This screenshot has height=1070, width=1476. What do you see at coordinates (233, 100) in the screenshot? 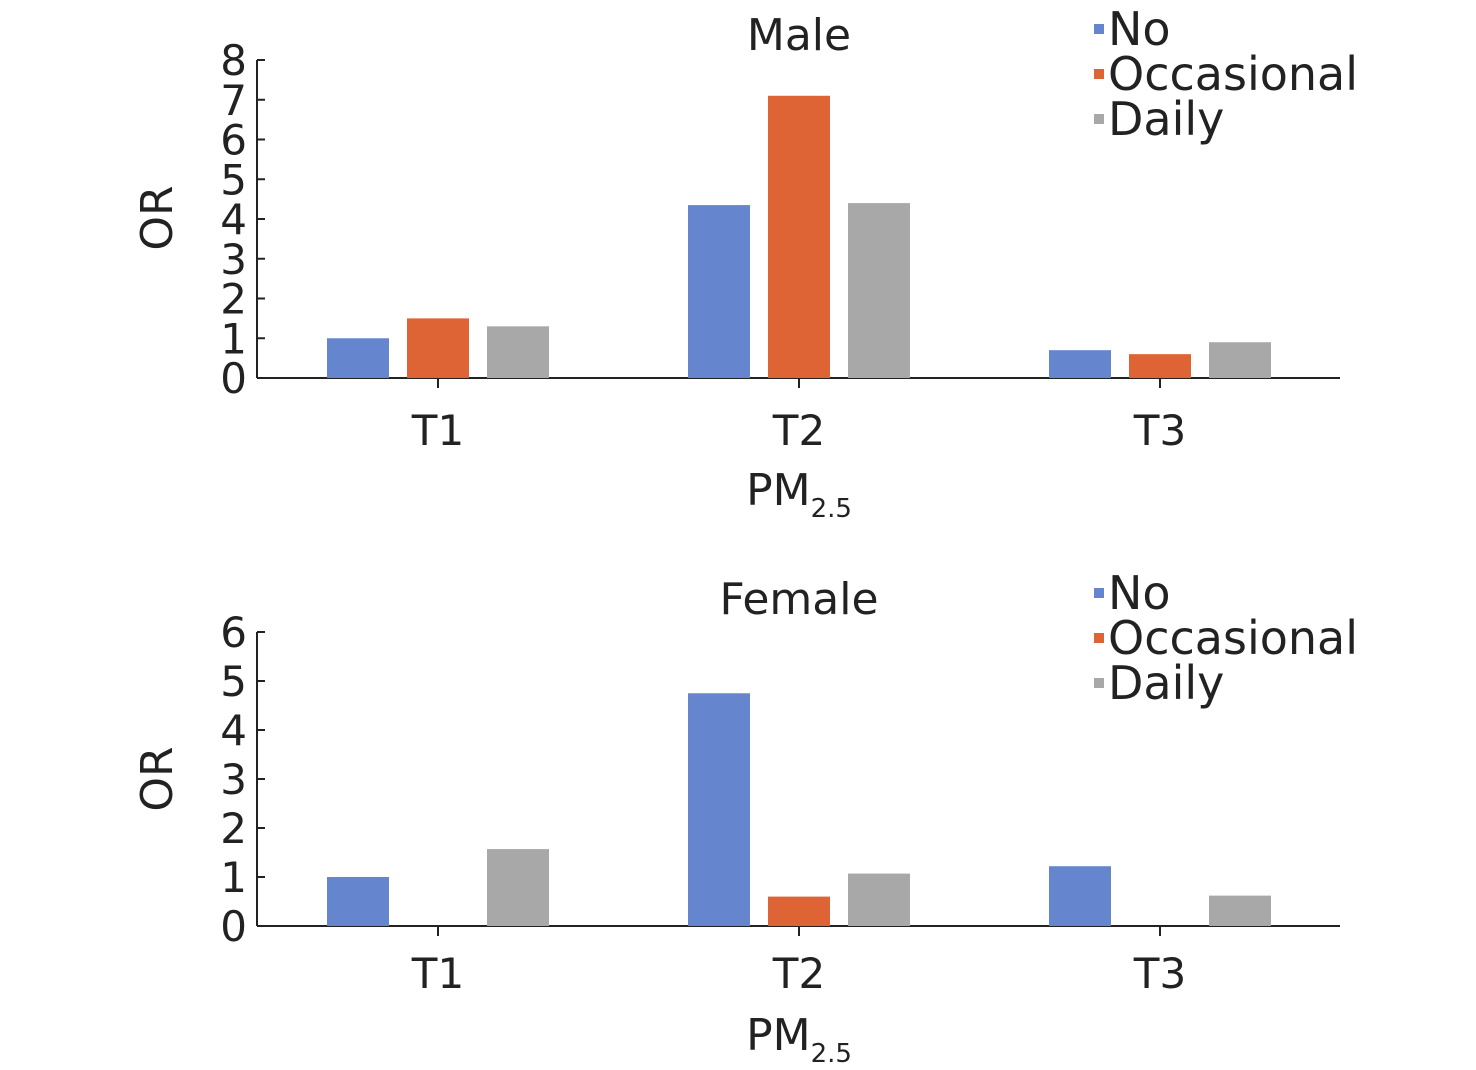
I see `y-tick-label: 7` at bounding box center [233, 100].